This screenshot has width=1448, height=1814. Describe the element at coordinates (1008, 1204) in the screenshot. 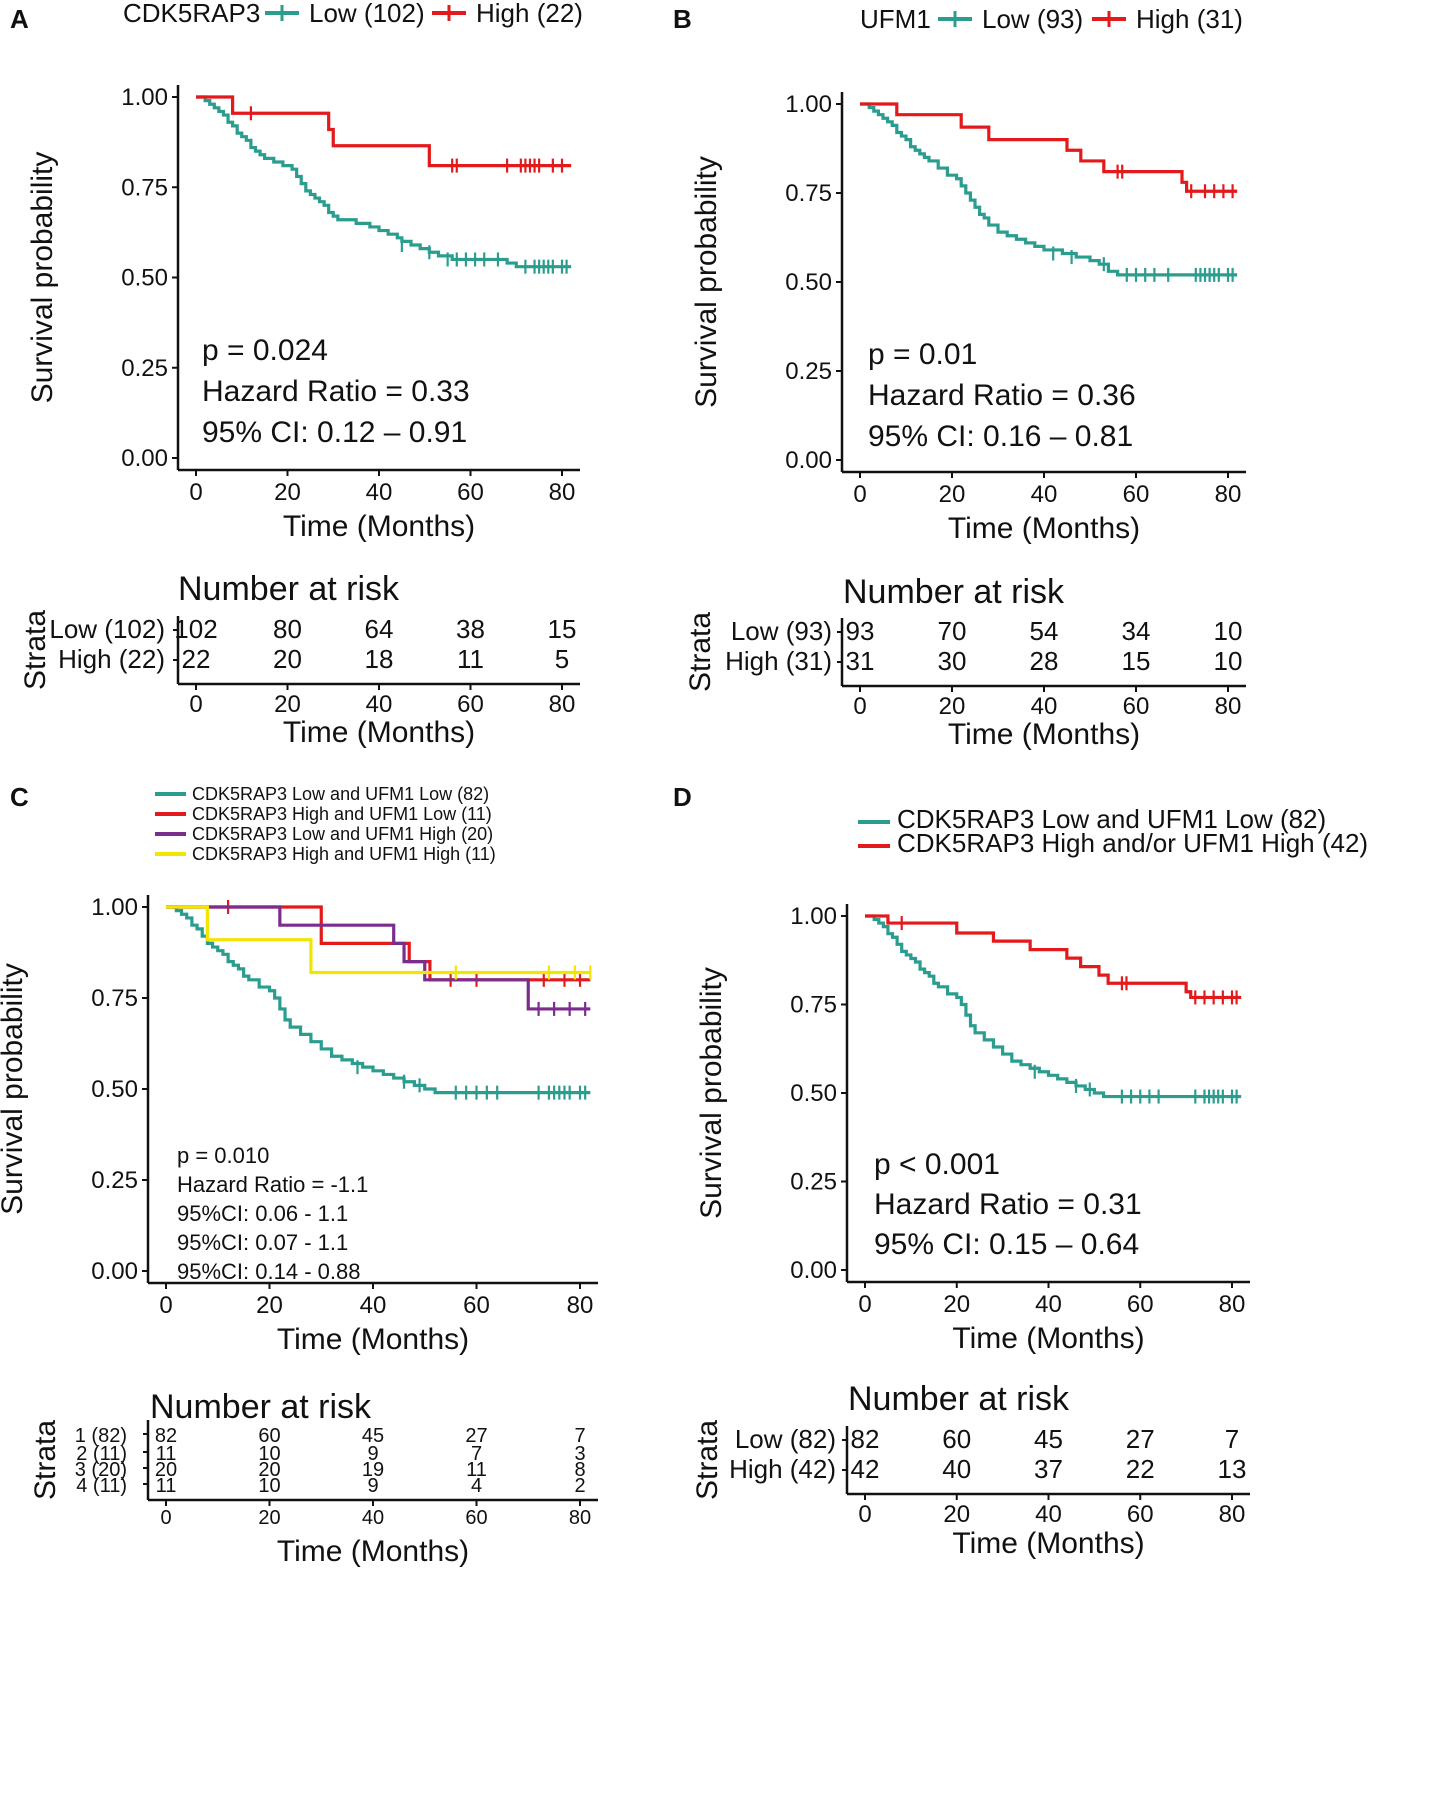

I see `stat-annotation: Hazard Ratio = 0.31` at that location.